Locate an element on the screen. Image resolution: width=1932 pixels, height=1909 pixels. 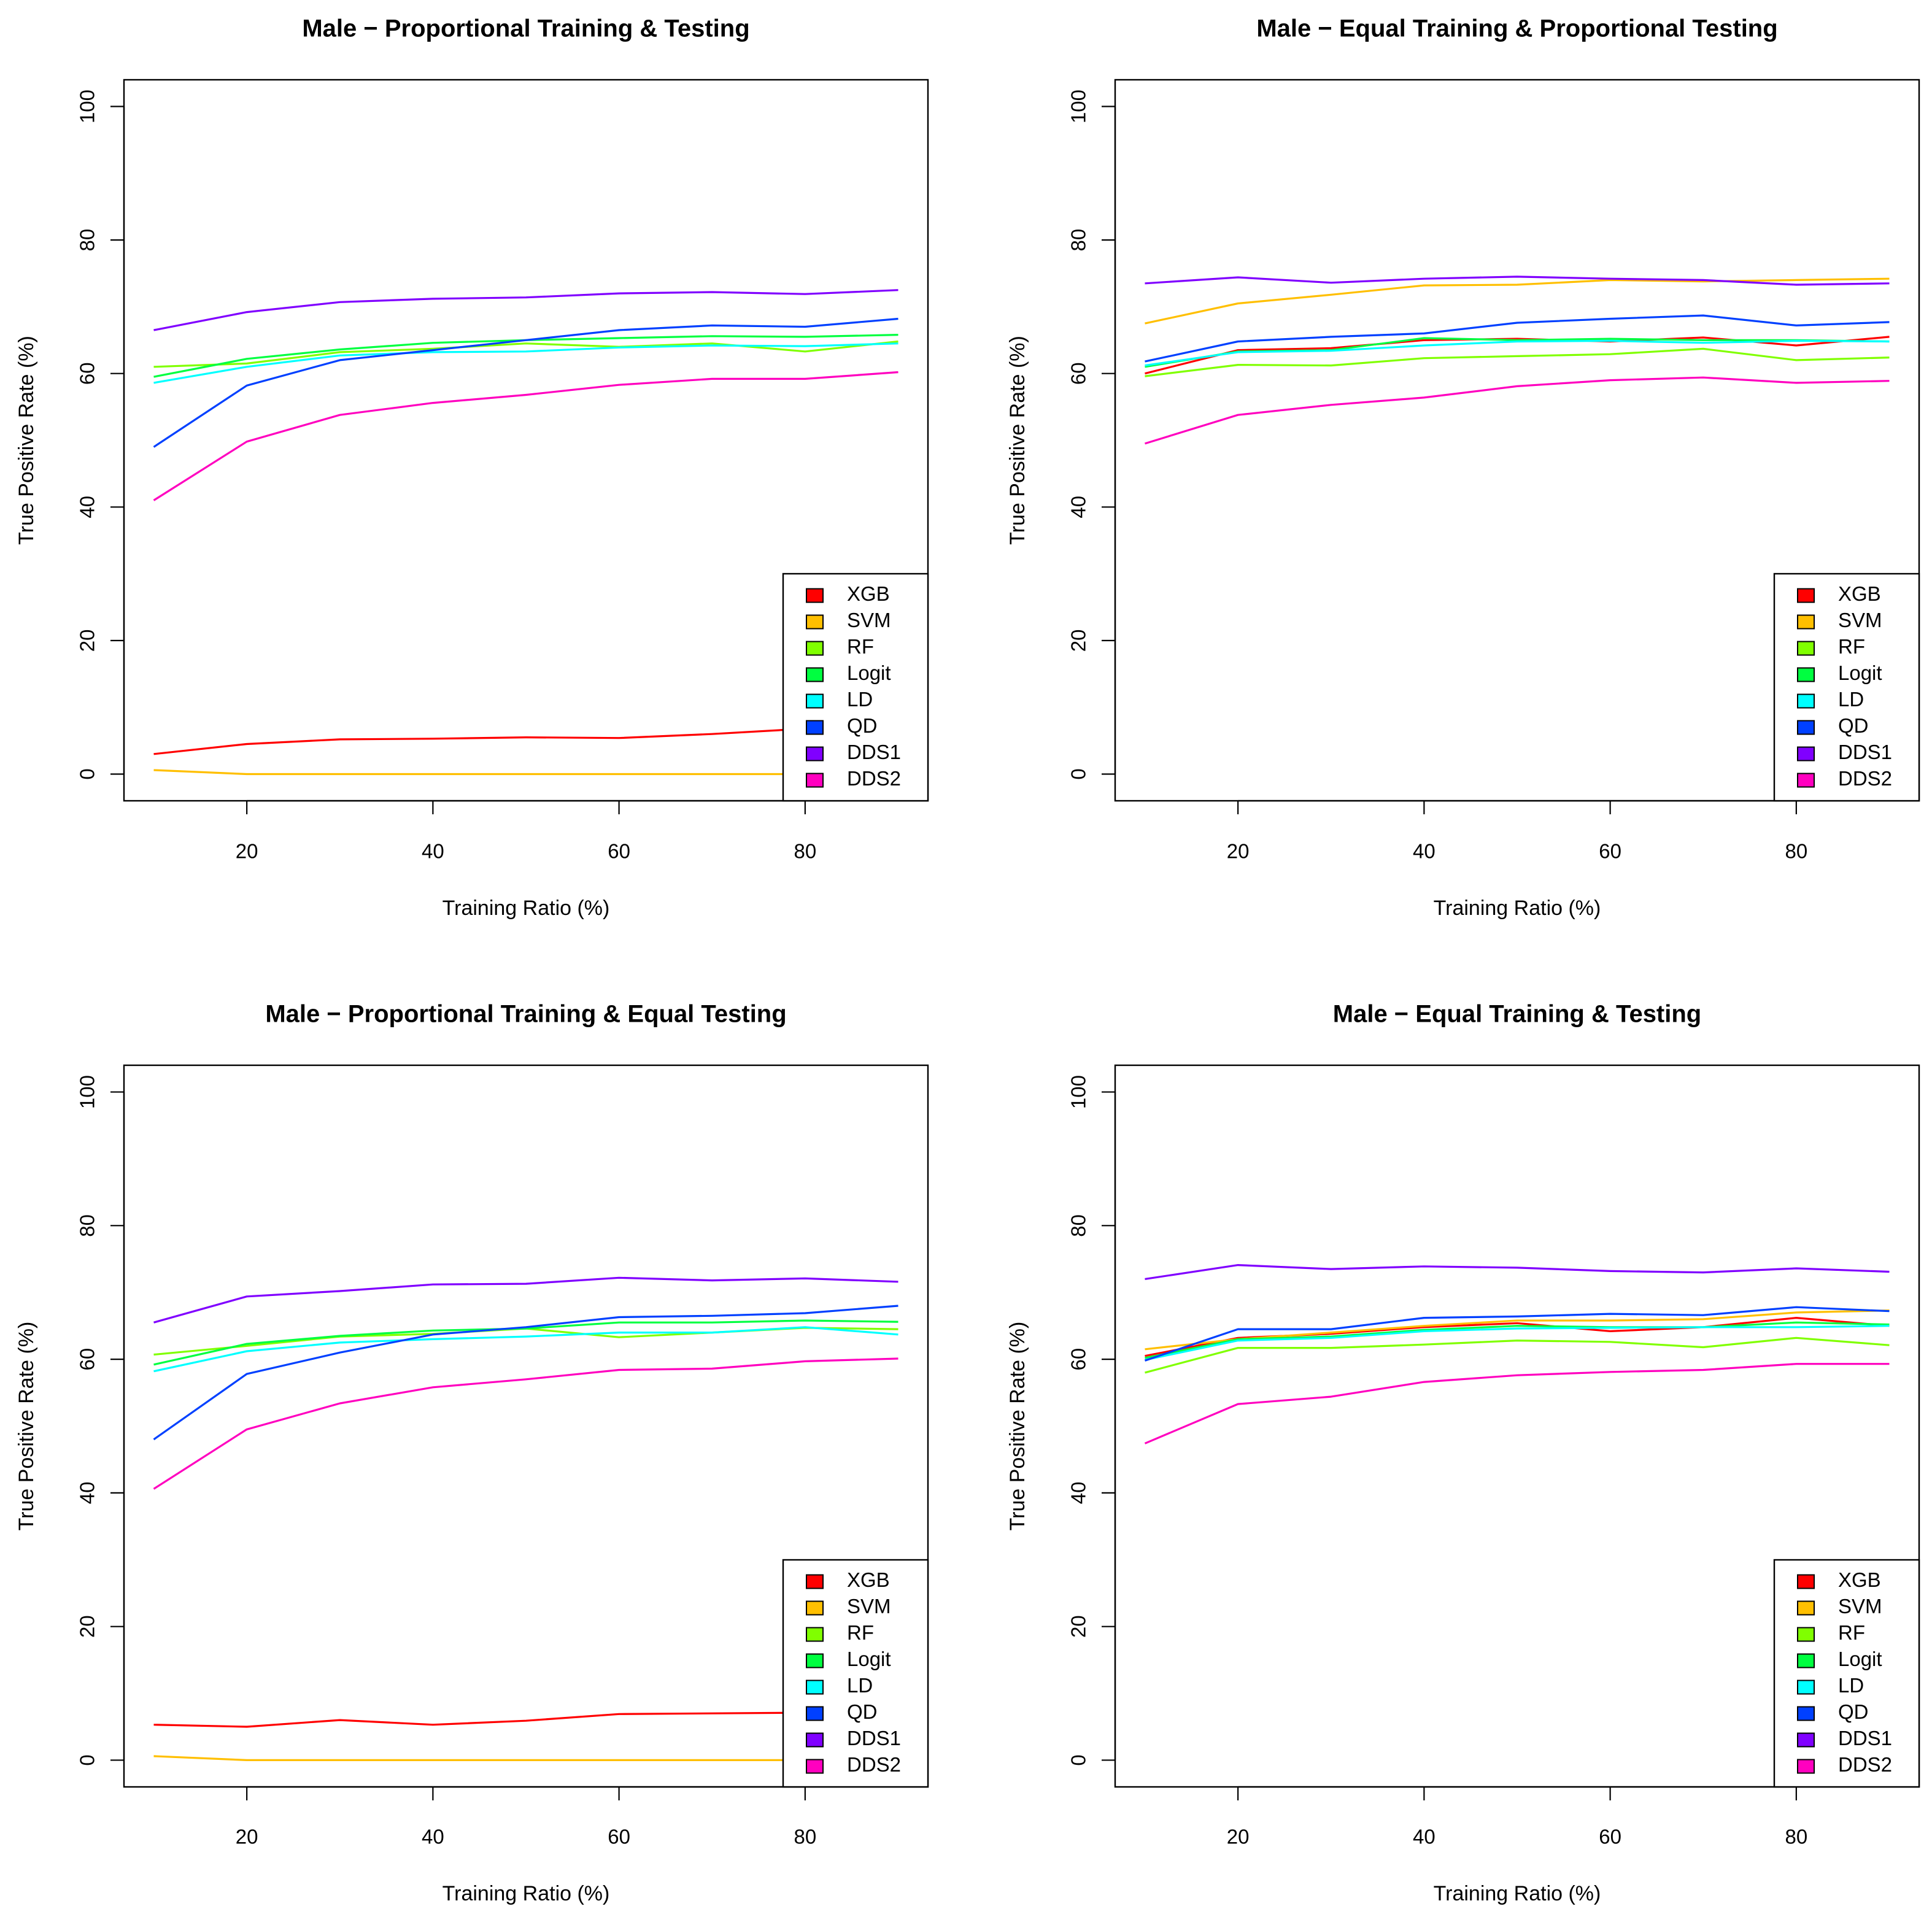
legend-label: LD is located at coordinates (860, 1685).